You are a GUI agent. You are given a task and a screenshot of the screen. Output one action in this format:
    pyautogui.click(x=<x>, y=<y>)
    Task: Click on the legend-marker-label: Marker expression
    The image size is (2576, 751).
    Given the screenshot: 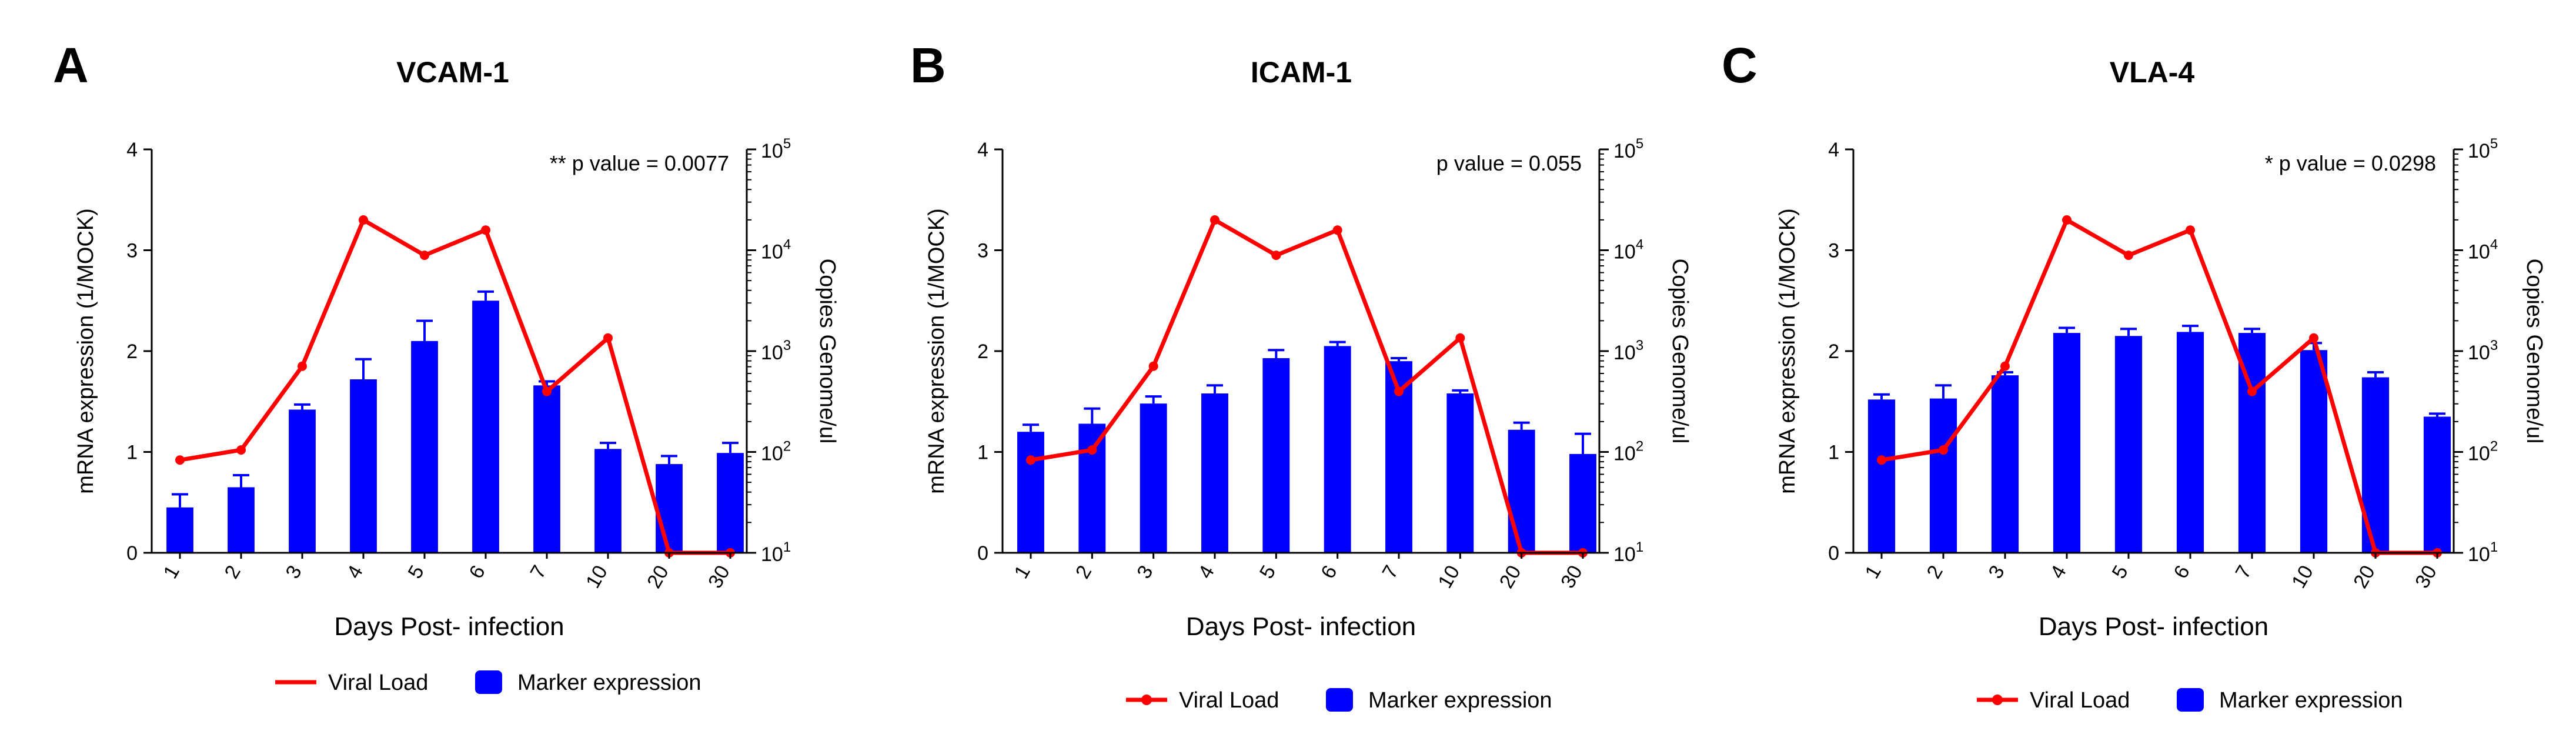 What is the action you would take?
    pyautogui.click(x=609, y=682)
    